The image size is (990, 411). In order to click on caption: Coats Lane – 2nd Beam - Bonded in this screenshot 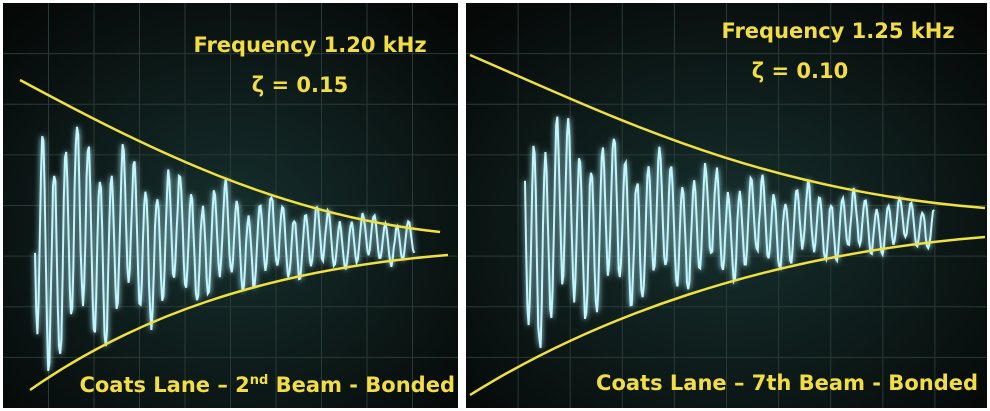, I will do `click(267, 385)`.